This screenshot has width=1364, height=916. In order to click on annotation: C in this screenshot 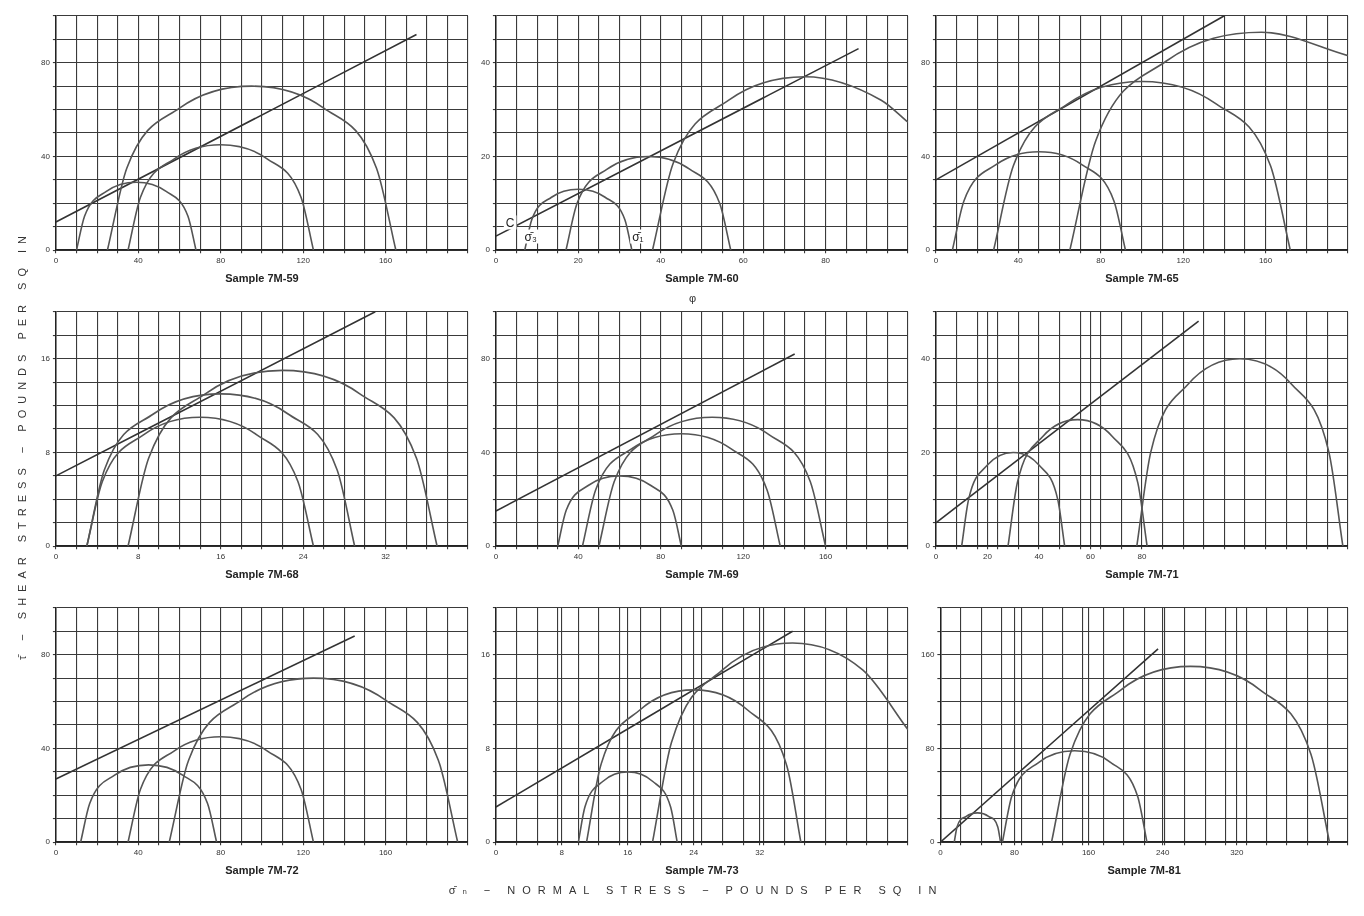, I will do `click(510, 222)`.